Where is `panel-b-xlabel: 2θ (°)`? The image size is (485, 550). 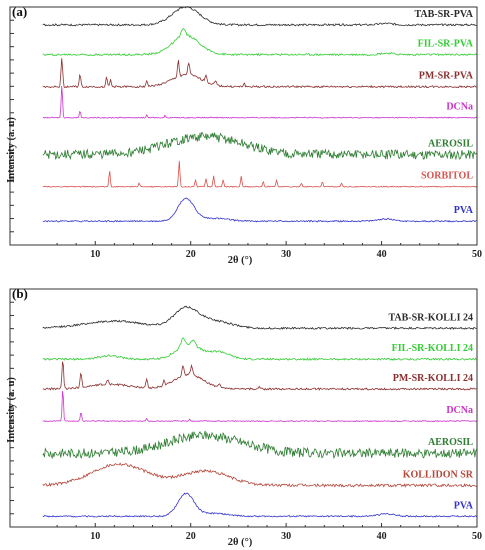 panel-b-xlabel: 2θ (°) is located at coordinates (240, 542).